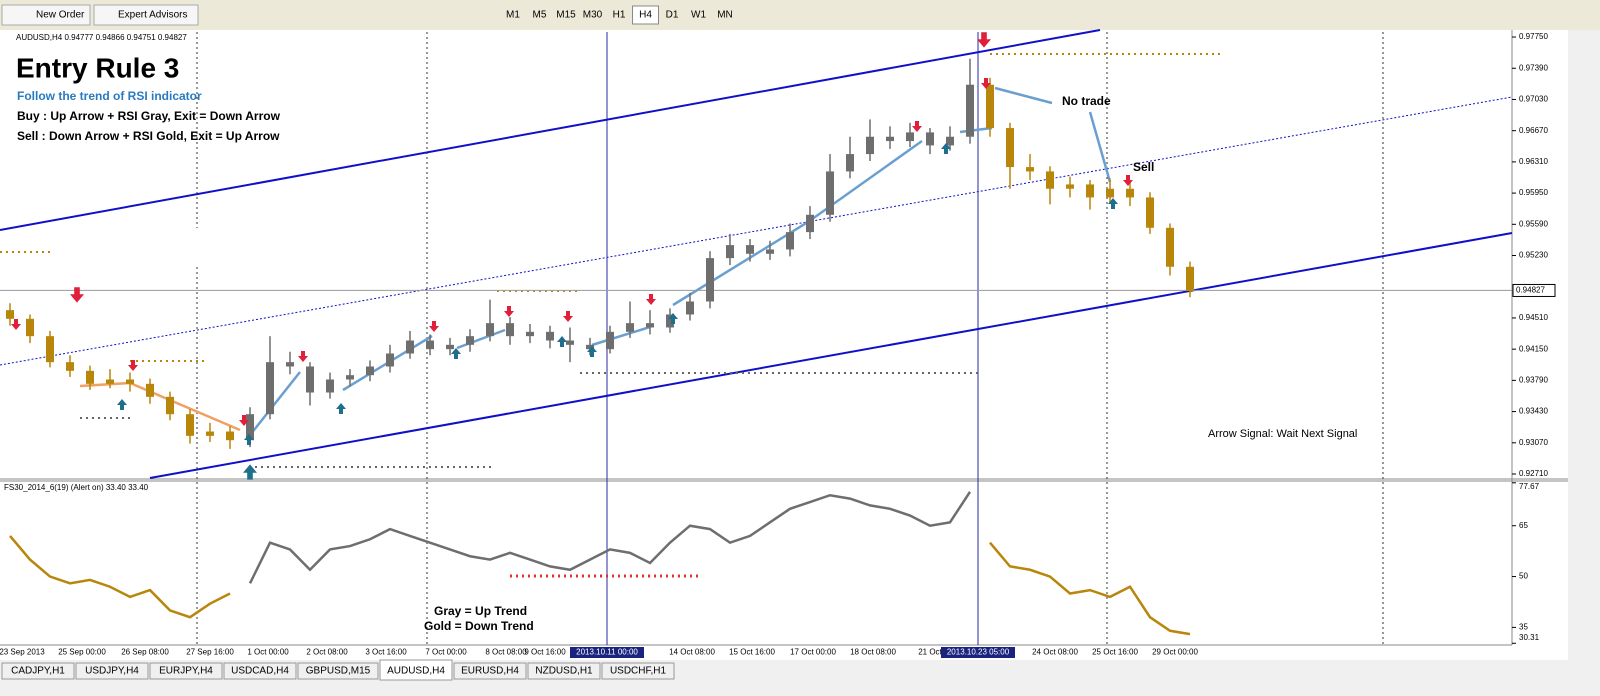 The image size is (1600, 696). I want to click on annotation: Arrow Signal: Wait Next Signal, so click(1282, 434).